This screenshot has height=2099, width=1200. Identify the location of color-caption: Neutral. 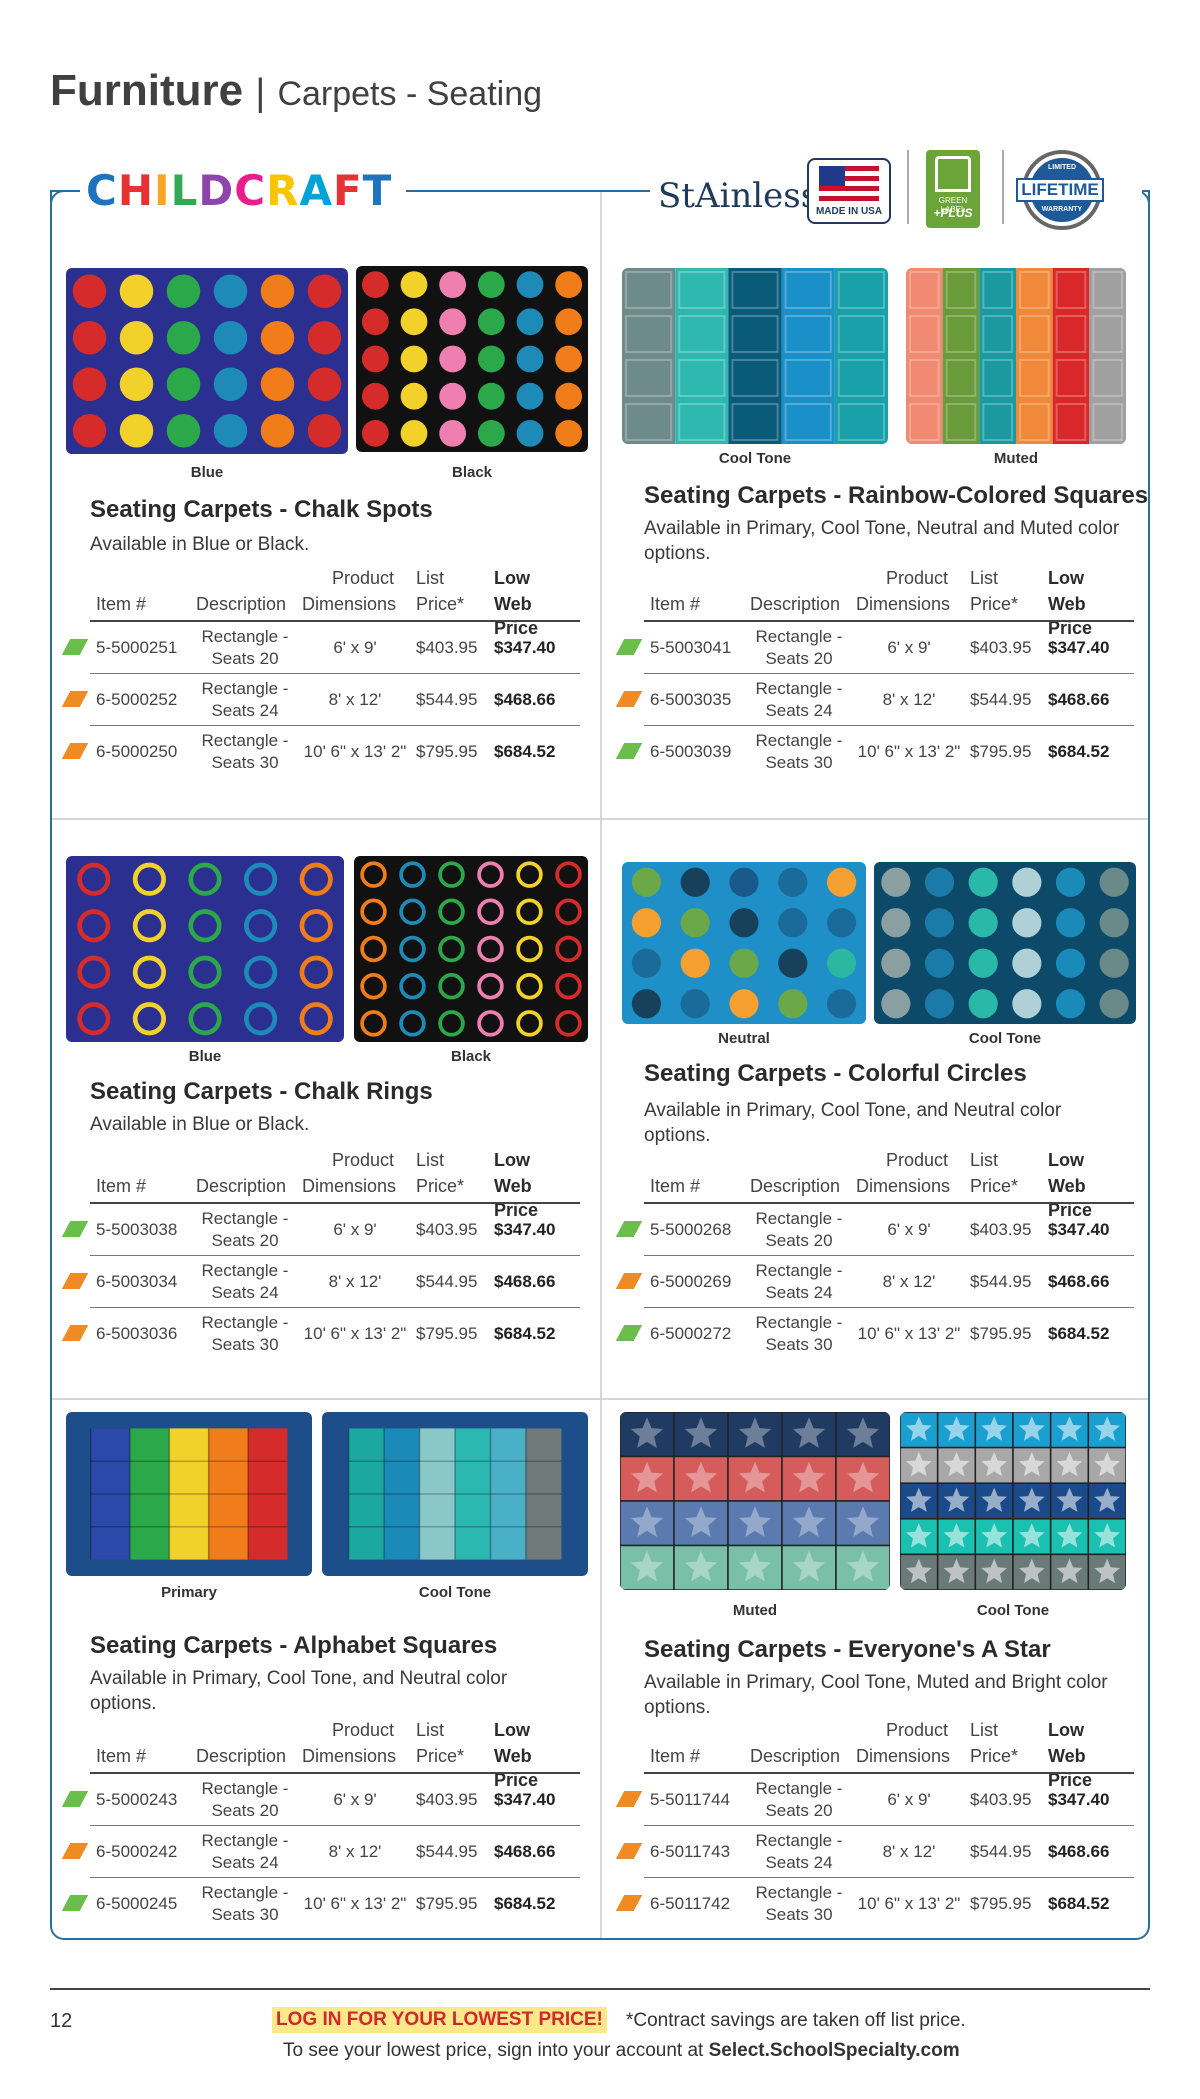
(744, 1038).